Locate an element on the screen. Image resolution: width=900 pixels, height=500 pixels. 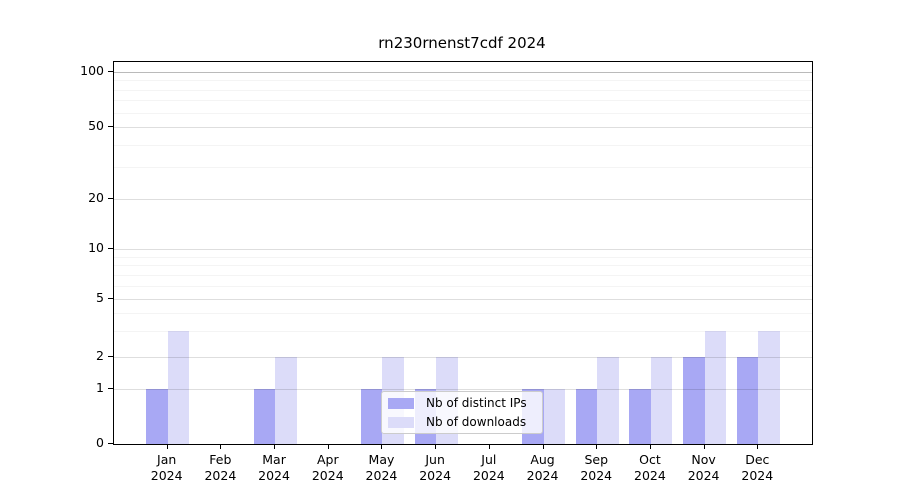
y-tick-label: 2 is located at coordinates (100, 355).